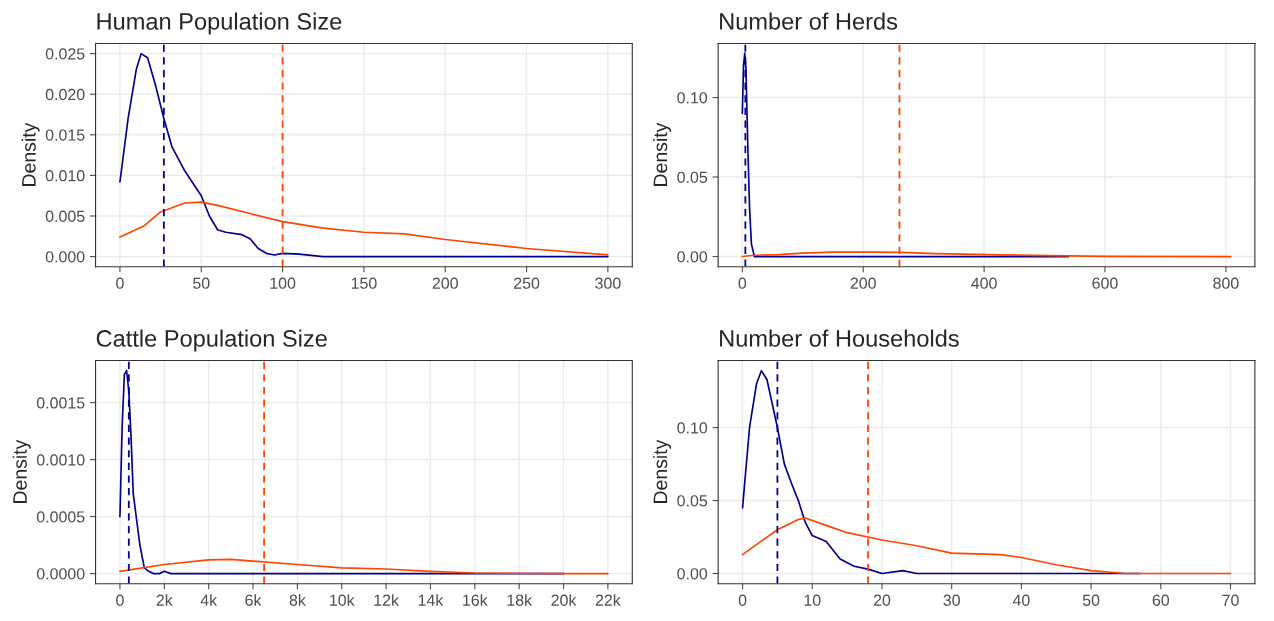 The image size is (1274, 621). What do you see at coordinates (839, 338) in the screenshot?
I see `chart-title: Number of Households` at bounding box center [839, 338].